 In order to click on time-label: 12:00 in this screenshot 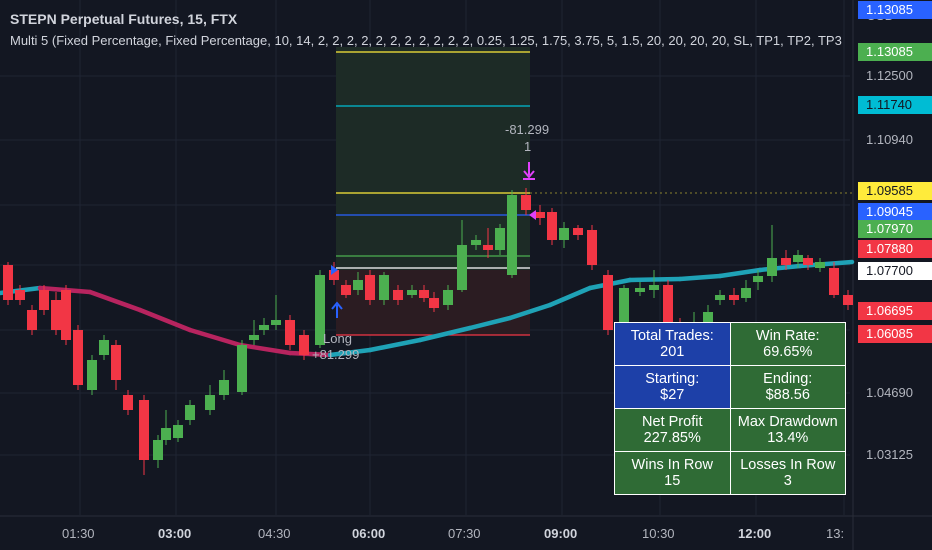, I will do `click(755, 533)`.